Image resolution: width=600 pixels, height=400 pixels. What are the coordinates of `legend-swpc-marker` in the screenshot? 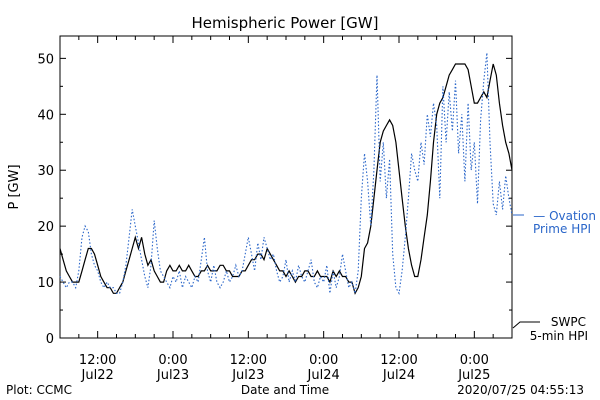 It's located at (526, 325).